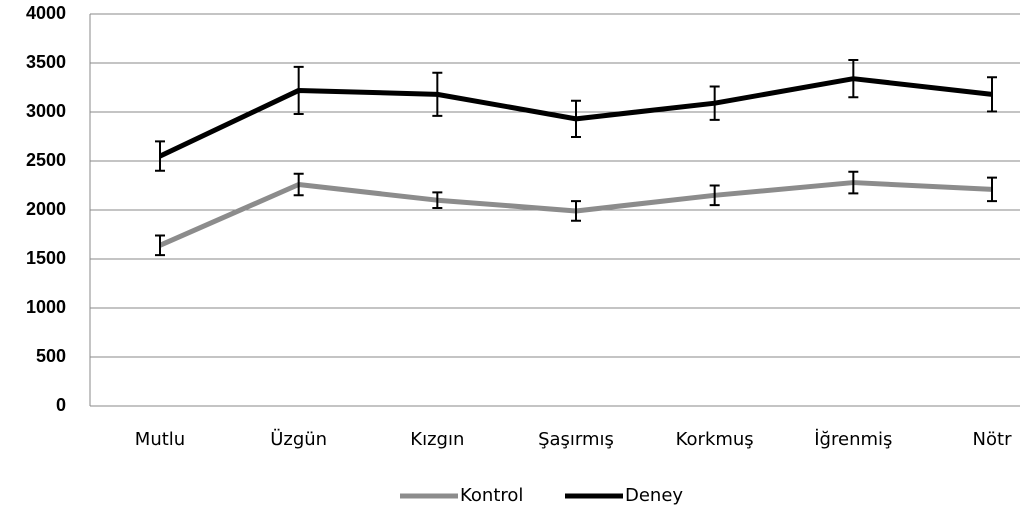 The width and height of the screenshot is (1029, 520). I want to click on y-tick-label: 0, so click(61, 405).